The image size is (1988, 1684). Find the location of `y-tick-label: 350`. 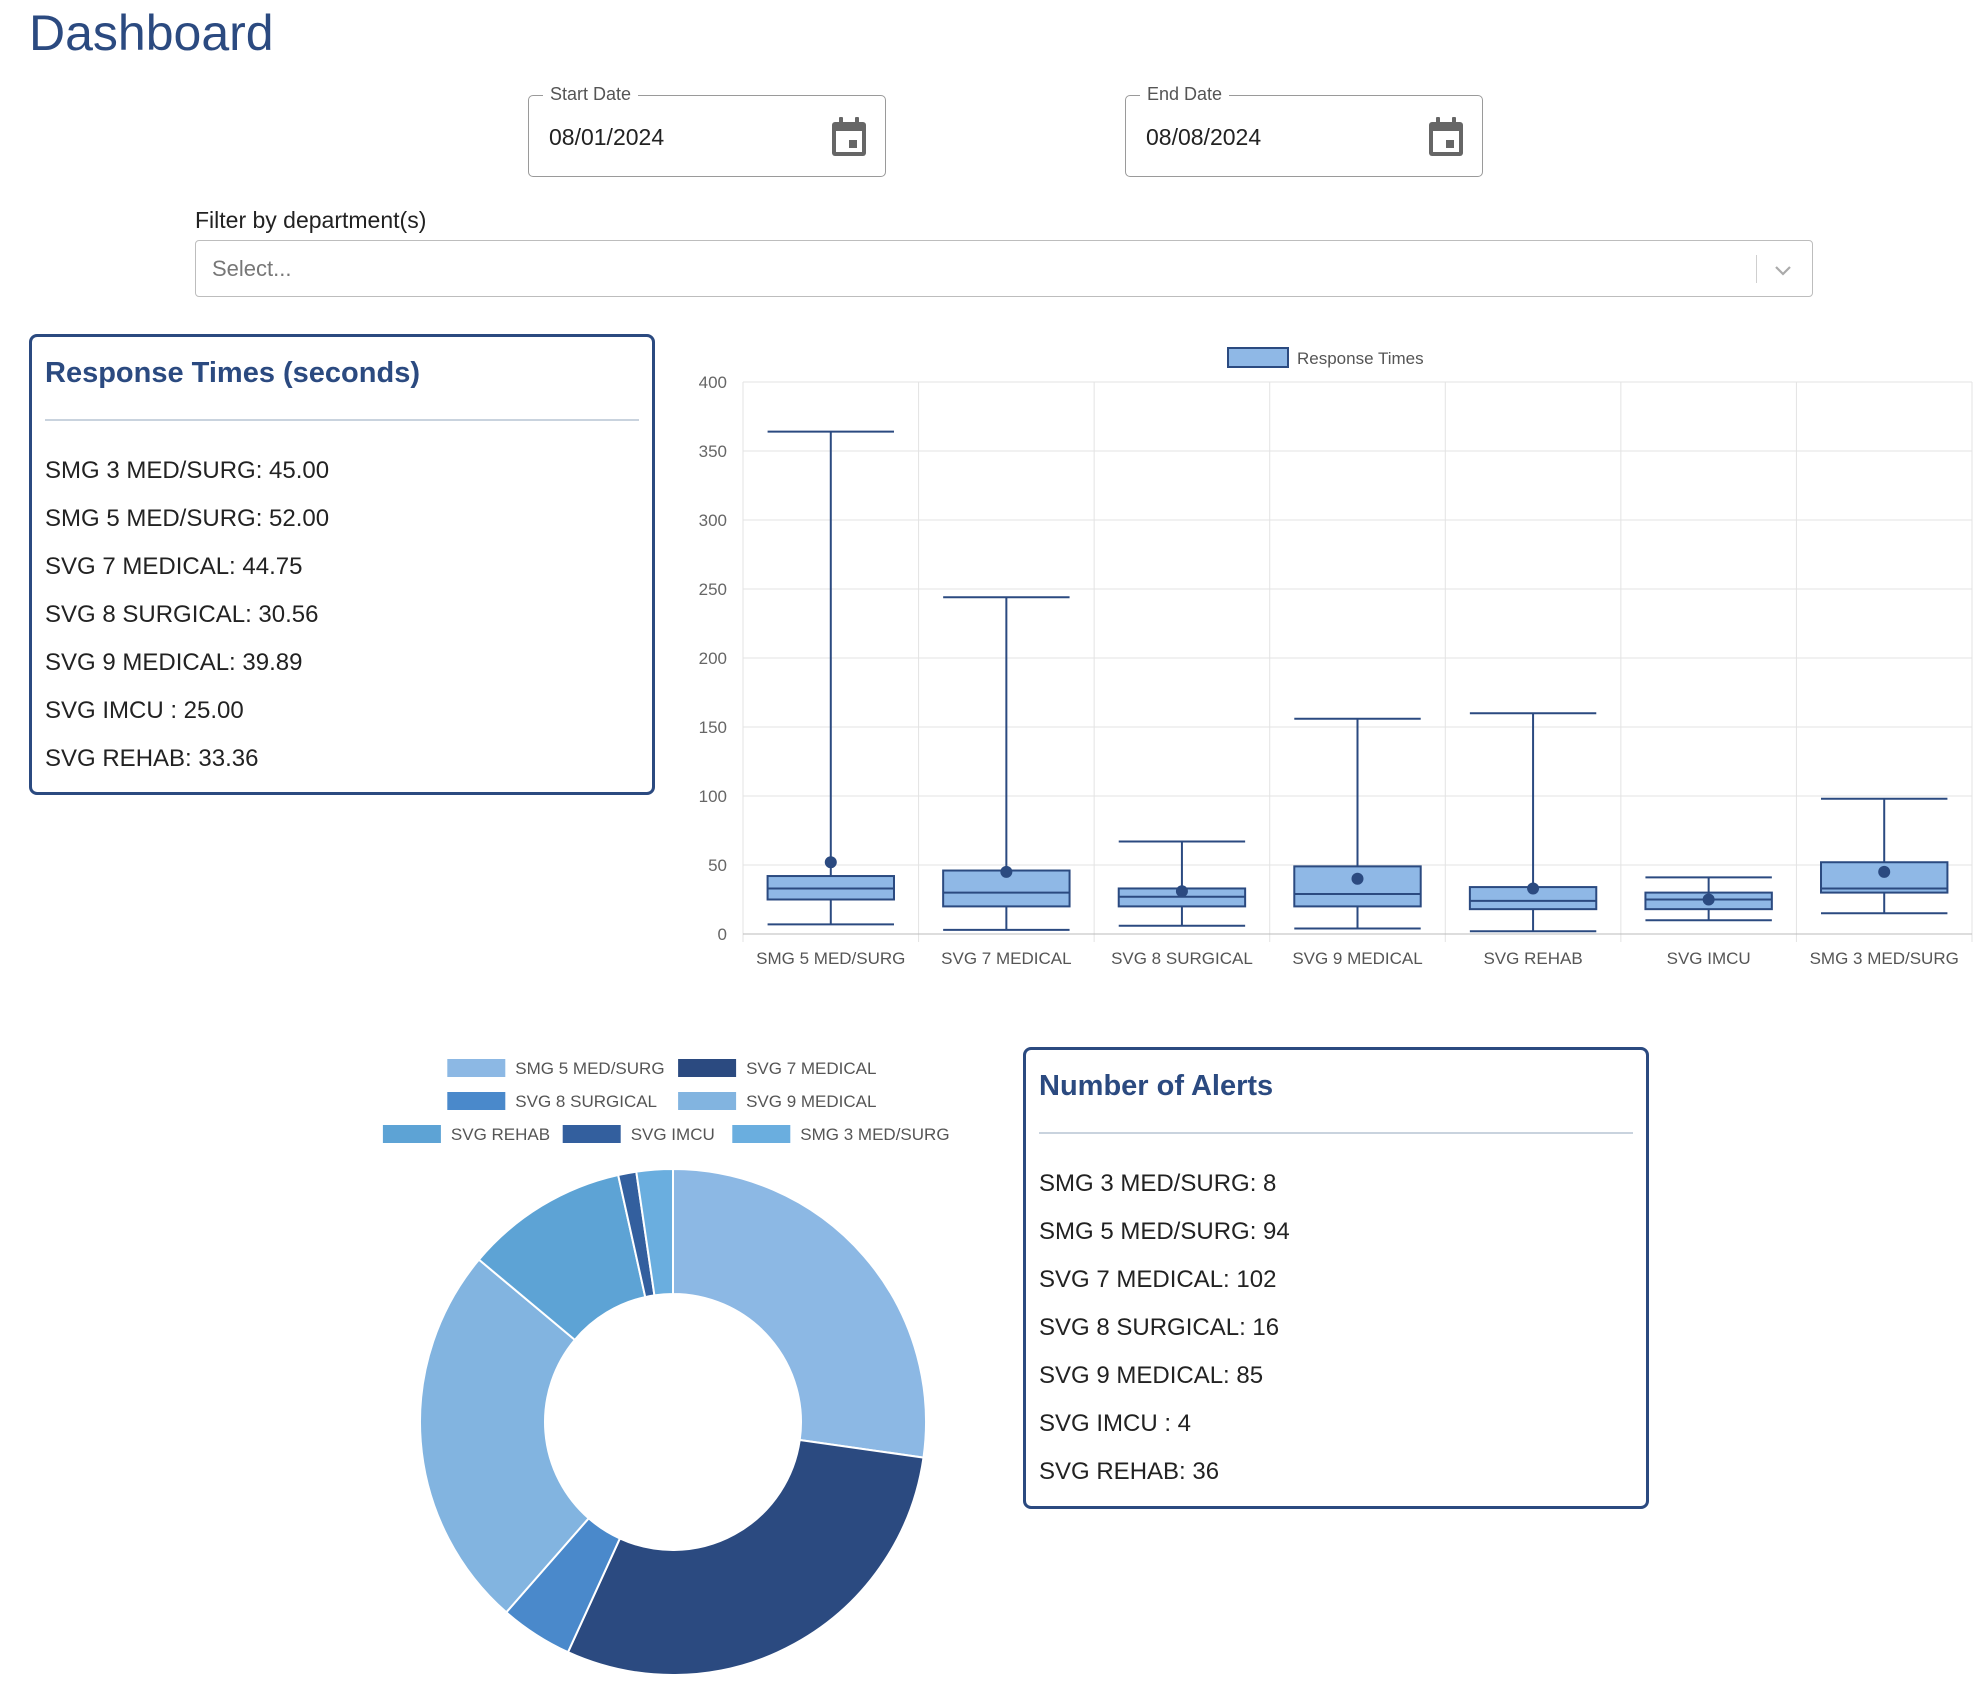

y-tick-label: 350 is located at coordinates (713, 451).